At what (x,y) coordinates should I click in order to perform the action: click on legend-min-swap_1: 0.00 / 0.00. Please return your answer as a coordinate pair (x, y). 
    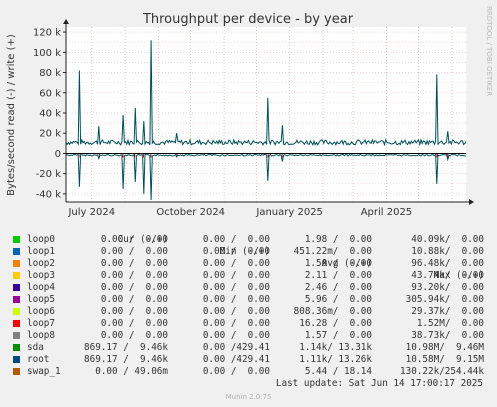
    Looking at the image, I should click on (236, 371).